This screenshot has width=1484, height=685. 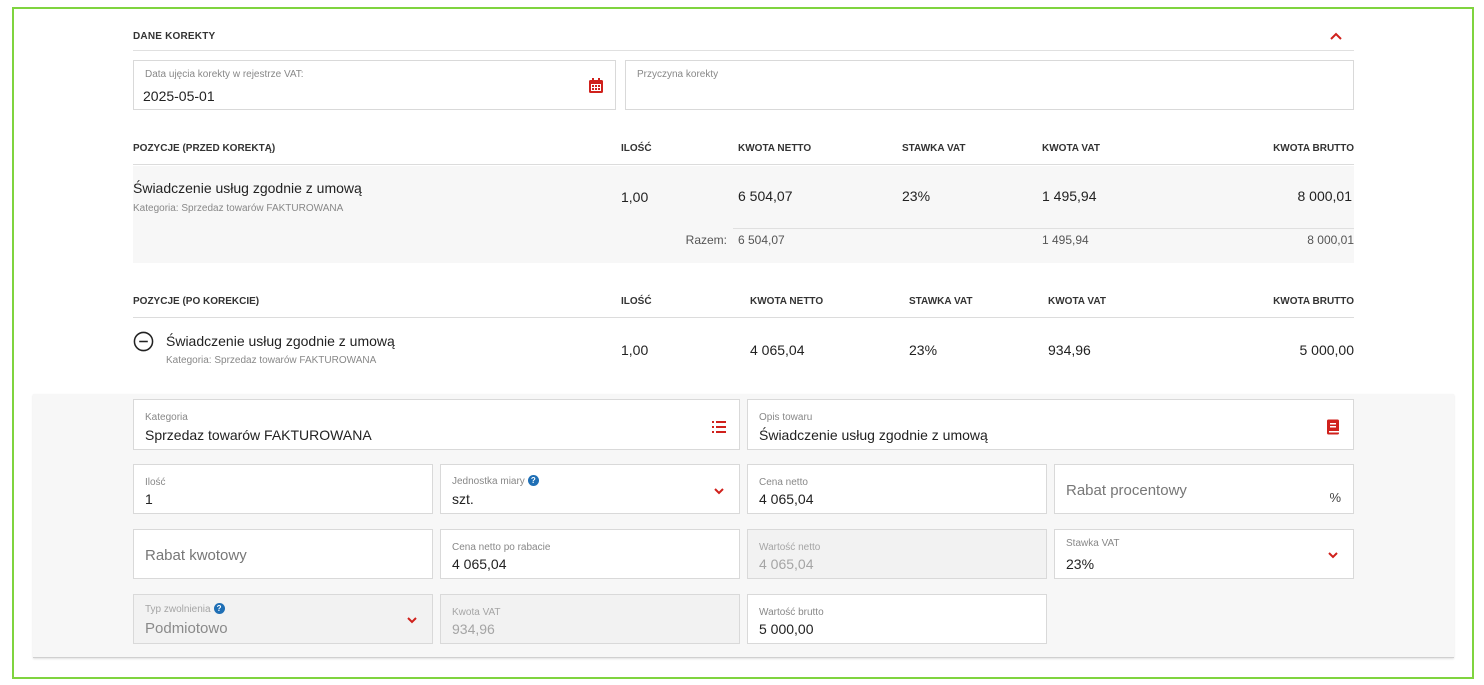 I want to click on before-item-gross: 8 000,01, so click(x=1325, y=196).